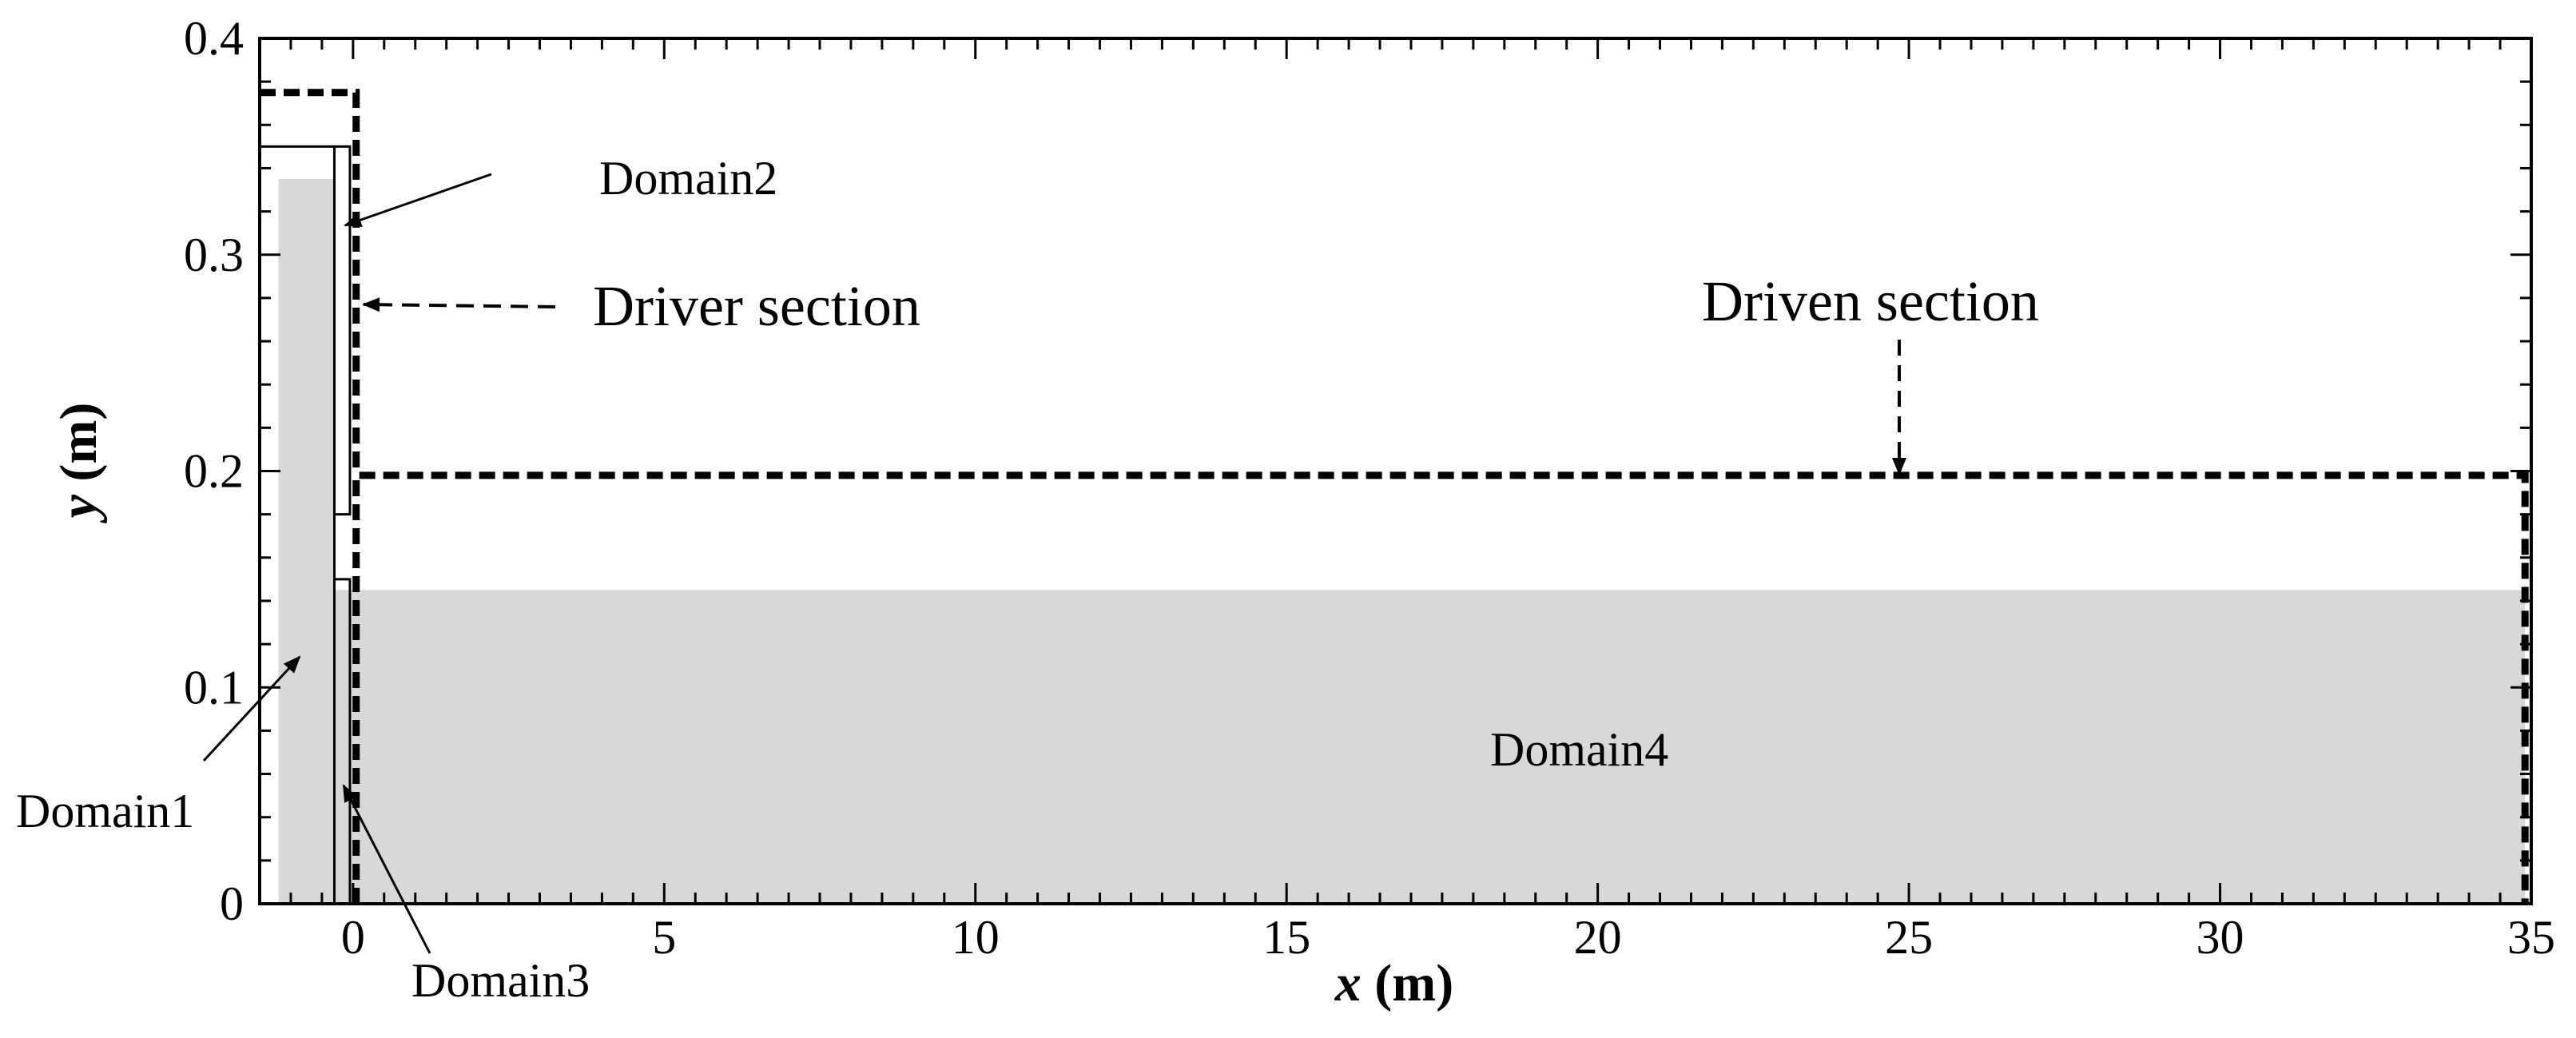  I want to click on x-tick-label: 0, so click(353, 937).